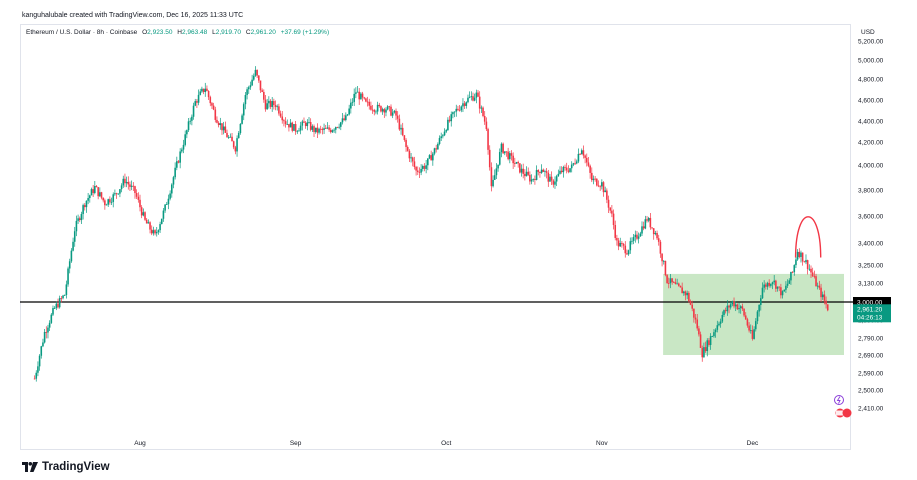 This screenshot has height=480, width=917. Describe the element at coordinates (871, 408) in the screenshot. I see `y-tick-label: 2,410.00` at that location.